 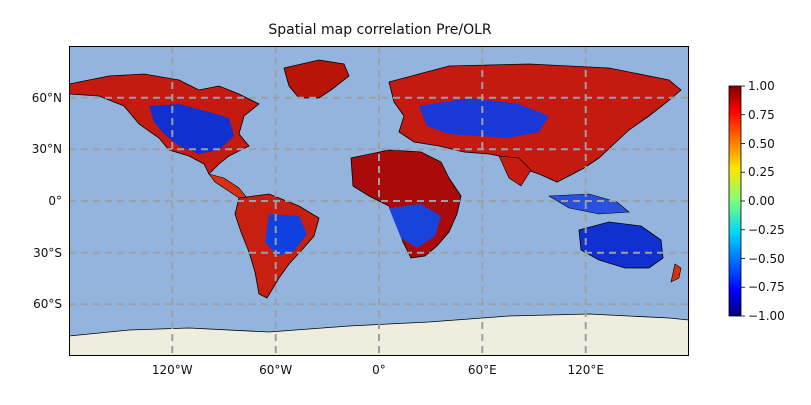 What do you see at coordinates (380, 30) in the screenshot?
I see `map-title: Spatial map correlation Pre/OLR` at bounding box center [380, 30].